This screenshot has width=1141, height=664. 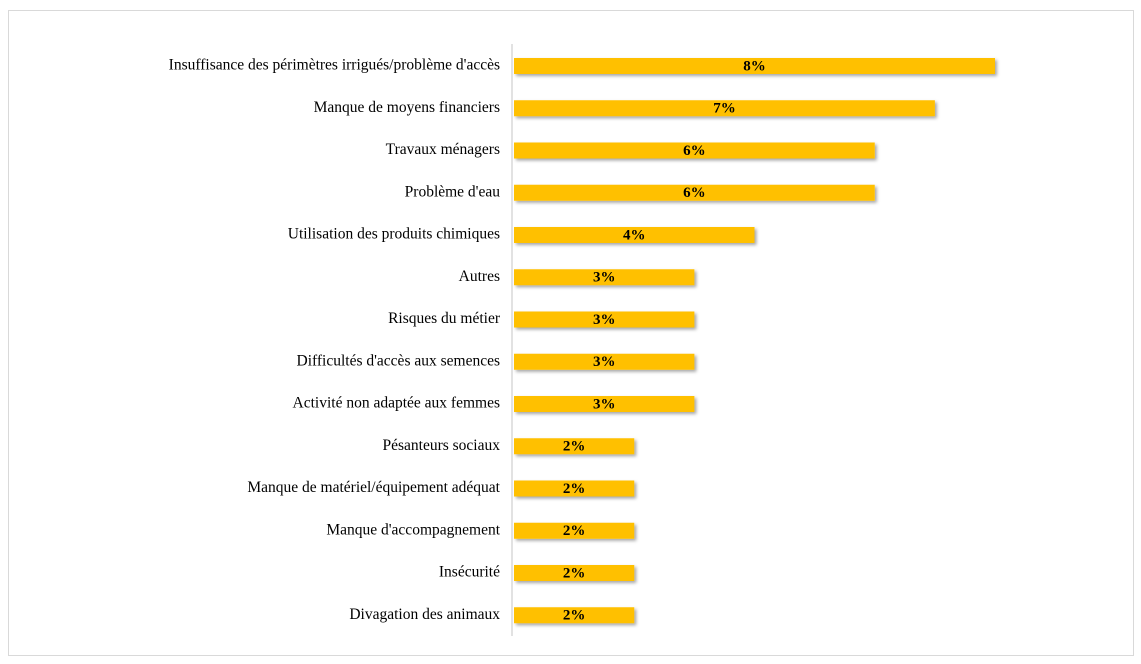 What do you see at coordinates (399, 360) in the screenshot?
I see `category-label: Difficultés d'accès aux semences` at bounding box center [399, 360].